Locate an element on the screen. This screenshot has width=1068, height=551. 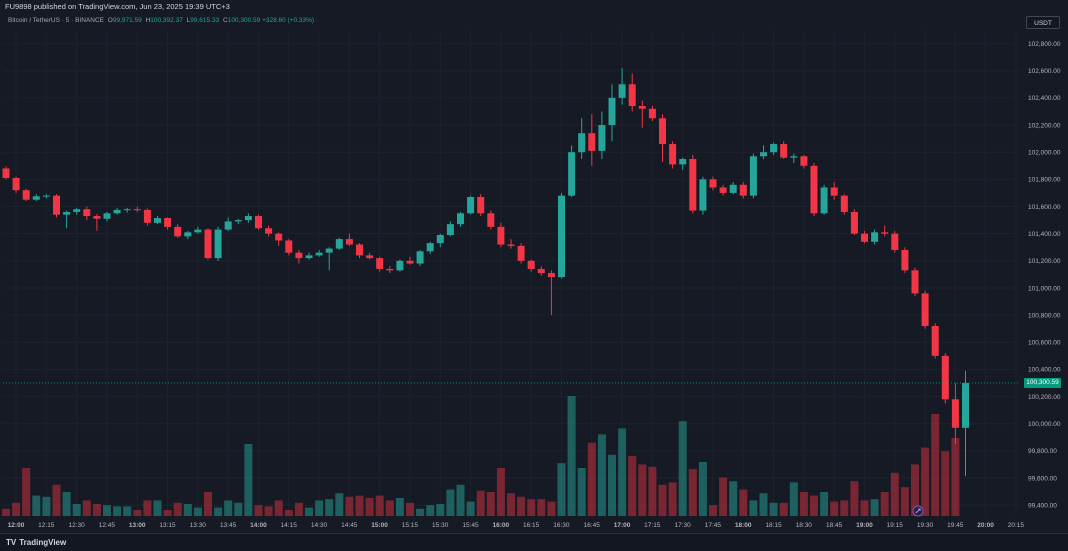
tradingview-logo: TV TradingView is located at coordinates (36, 542).